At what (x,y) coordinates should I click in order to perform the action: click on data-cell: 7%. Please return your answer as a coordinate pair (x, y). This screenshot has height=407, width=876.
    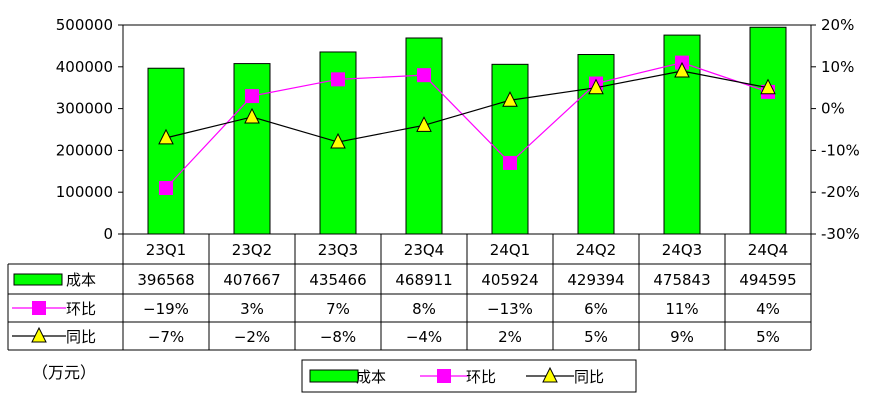
    Looking at the image, I should click on (338, 309).